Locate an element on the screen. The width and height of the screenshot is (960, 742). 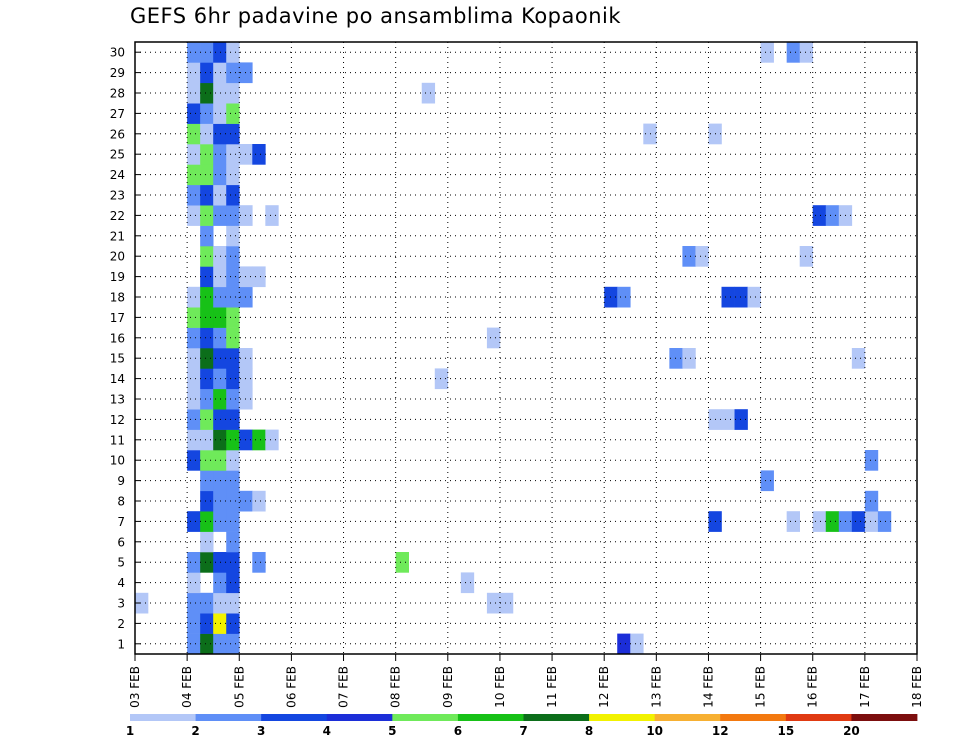
legend-level-label: 6 is located at coordinates (458, 731).